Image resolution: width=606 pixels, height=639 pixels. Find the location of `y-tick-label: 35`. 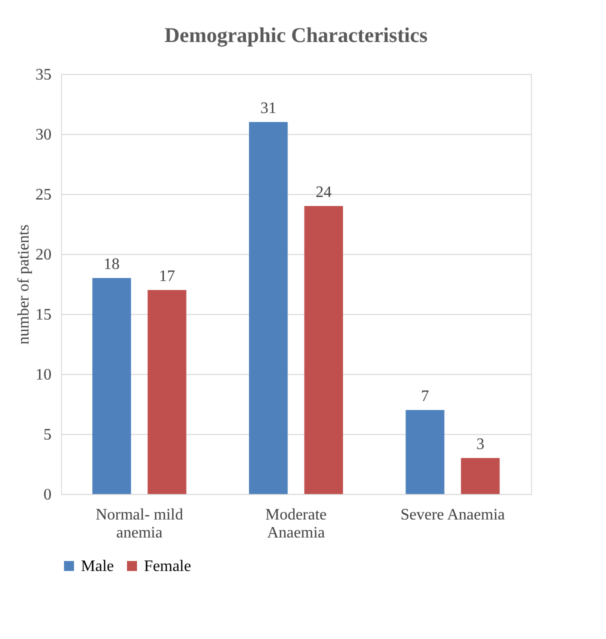

y-tick-label: 35 is located at coordinates (44, 75).